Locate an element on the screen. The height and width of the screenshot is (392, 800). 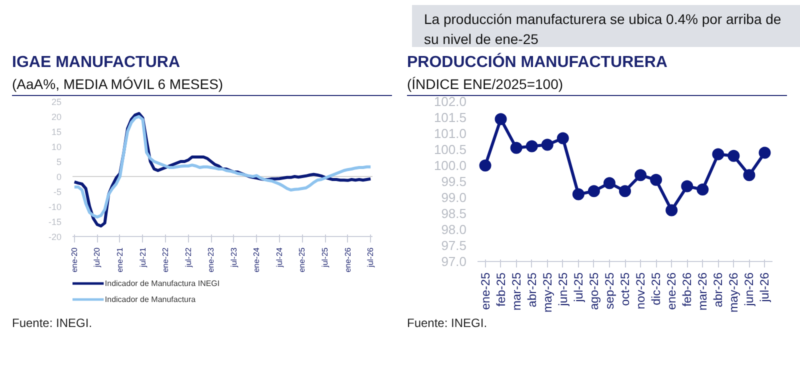
x-tick-label: mar-25 is located at coordinates (516, 291).